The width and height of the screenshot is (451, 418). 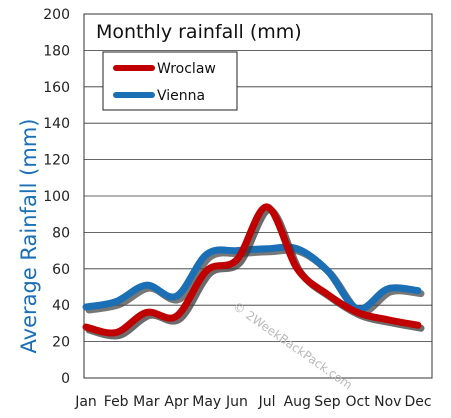 What do you see at coordinates (56, 51) in the screenshot?
I see `y-tick-label: 180` at bounding box center [56, 51].